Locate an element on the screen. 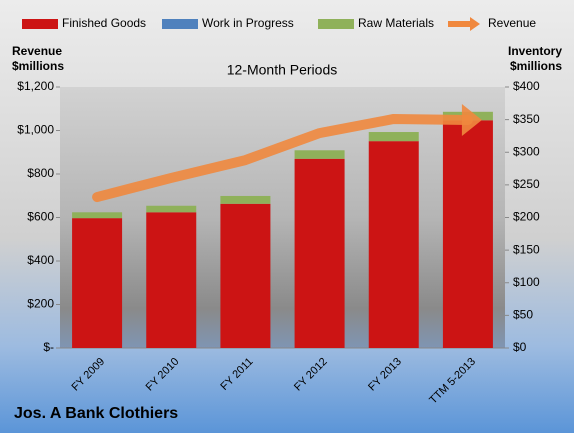  y-tick-label: $1,200 is located at coordinates (35, 86).